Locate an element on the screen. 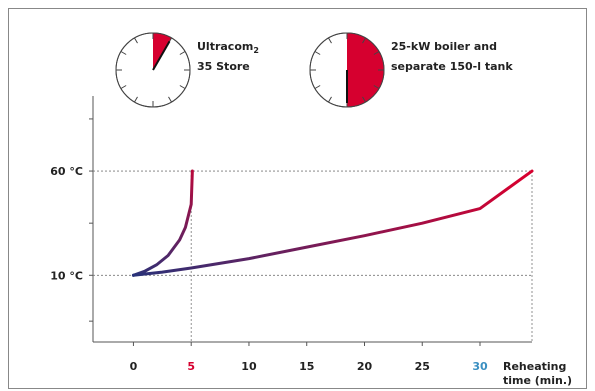  clock-2-label-line1: 25-kW boiler and is located at coordinates (444, 46).